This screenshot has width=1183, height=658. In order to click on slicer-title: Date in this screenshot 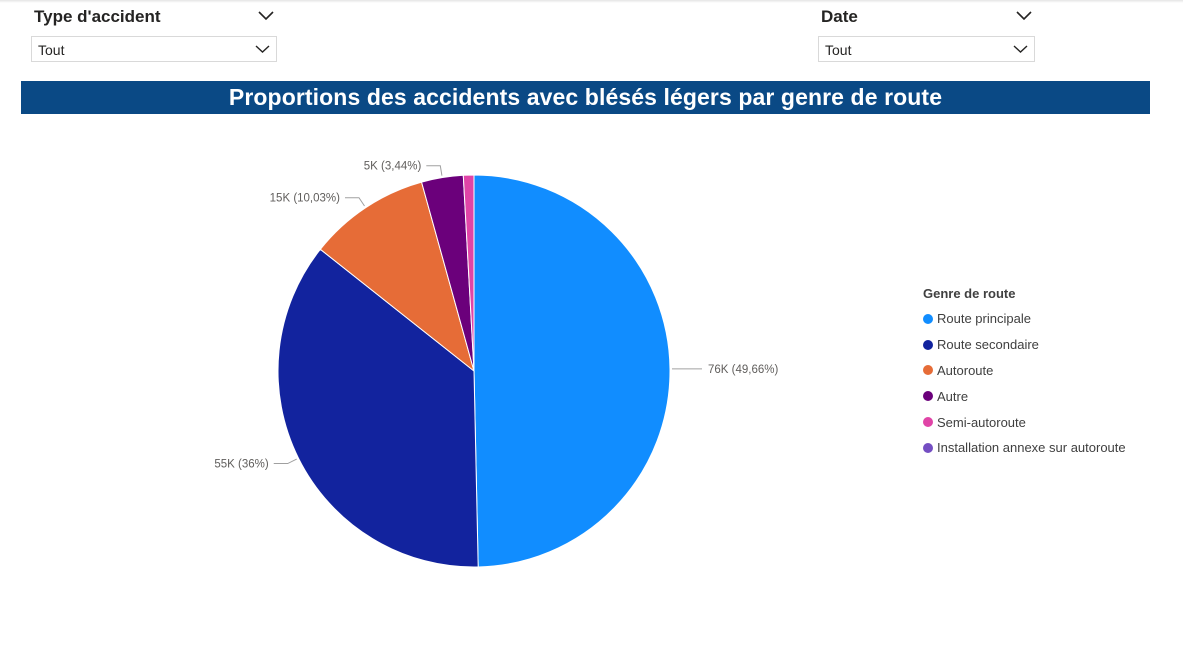, I will do `click(839, 16)`.